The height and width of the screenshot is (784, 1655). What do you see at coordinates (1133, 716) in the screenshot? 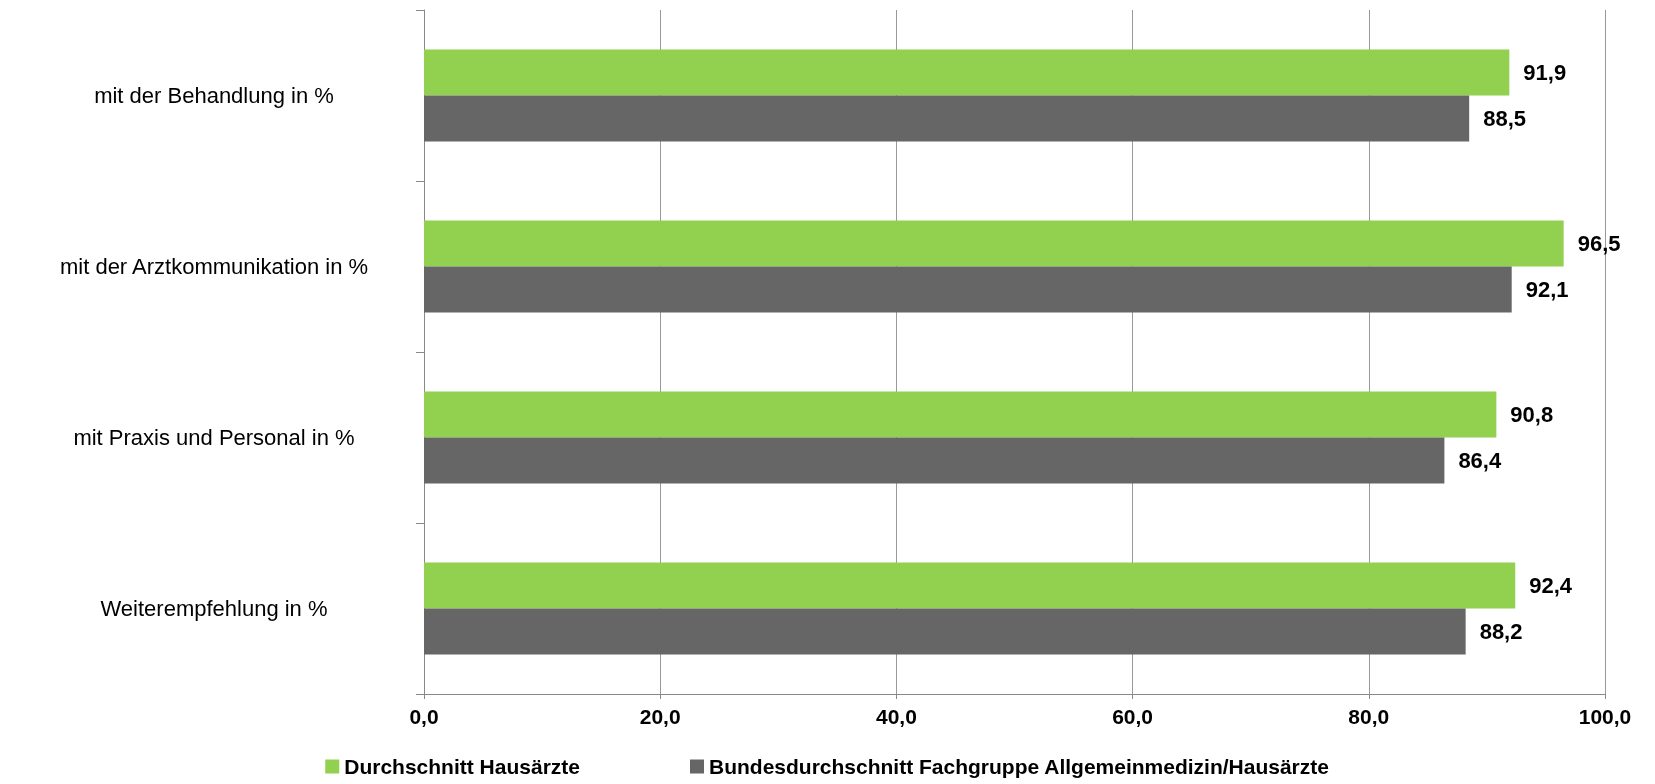
I see `x-tick-label: 60,0` at bounding box center [1133, 716].